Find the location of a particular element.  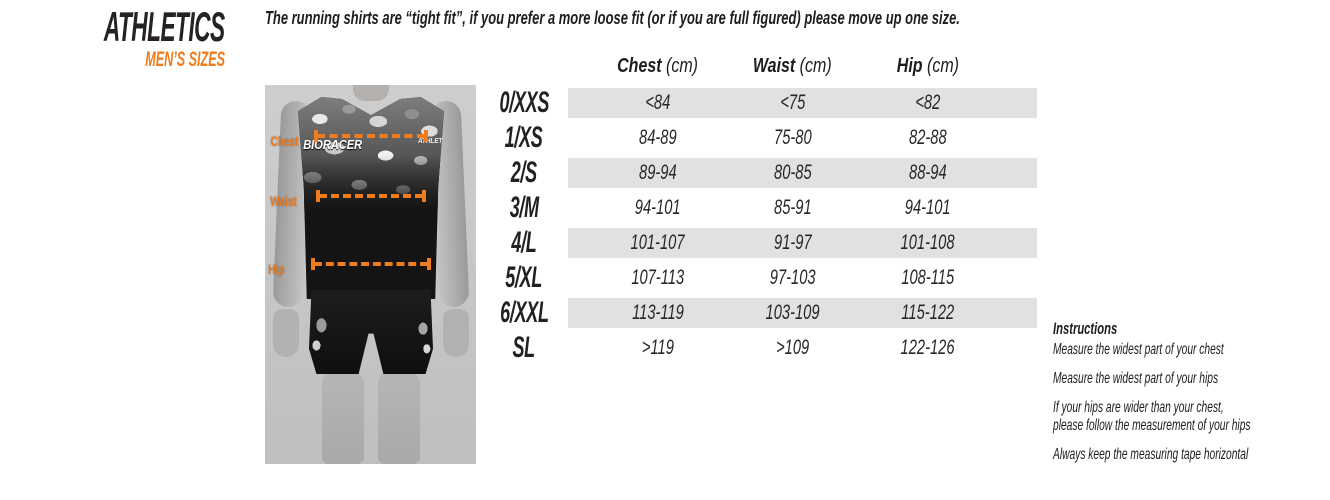

table-row: SL >119 >109 122-126 is located at coordinates (758, 347).